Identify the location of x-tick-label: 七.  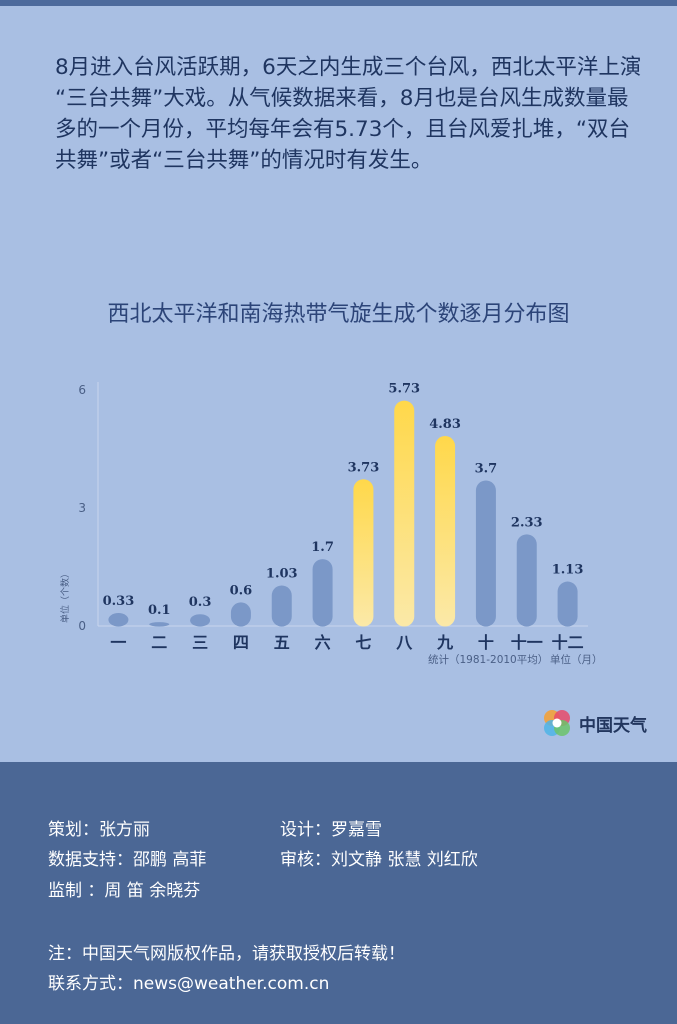
(363, 642).